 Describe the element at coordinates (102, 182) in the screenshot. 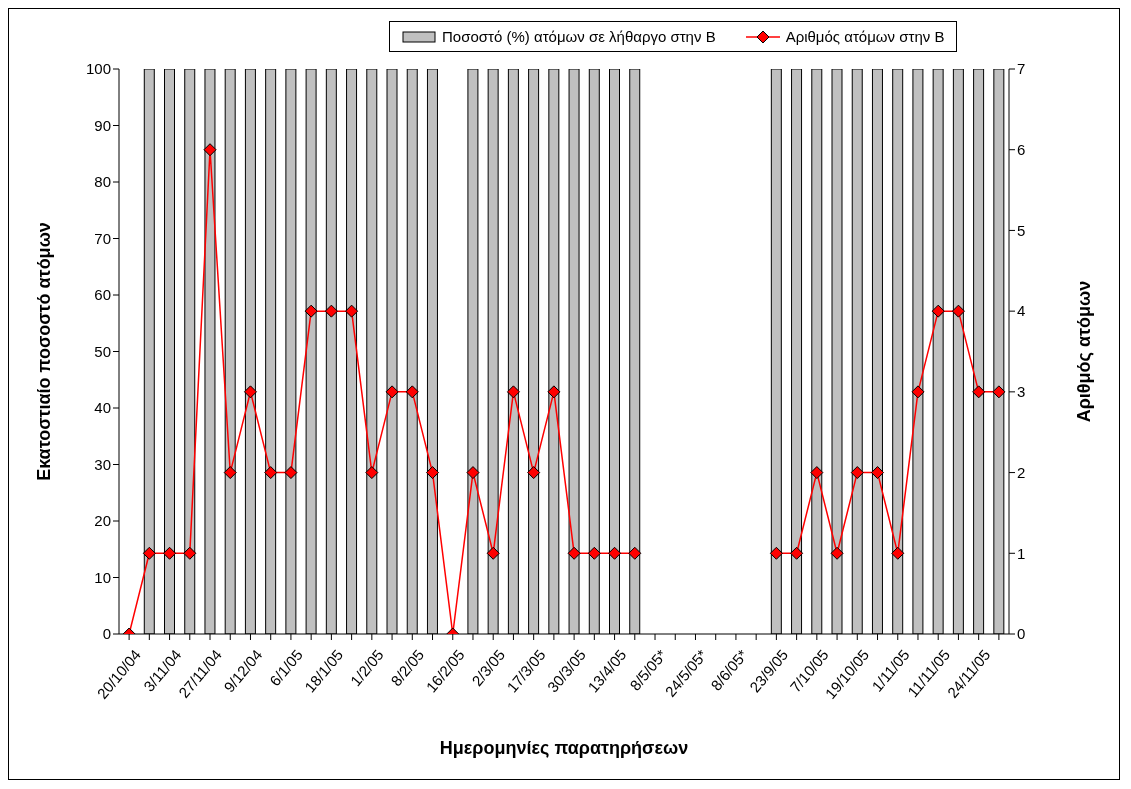

I see `y-tick-label: 80` at that location.